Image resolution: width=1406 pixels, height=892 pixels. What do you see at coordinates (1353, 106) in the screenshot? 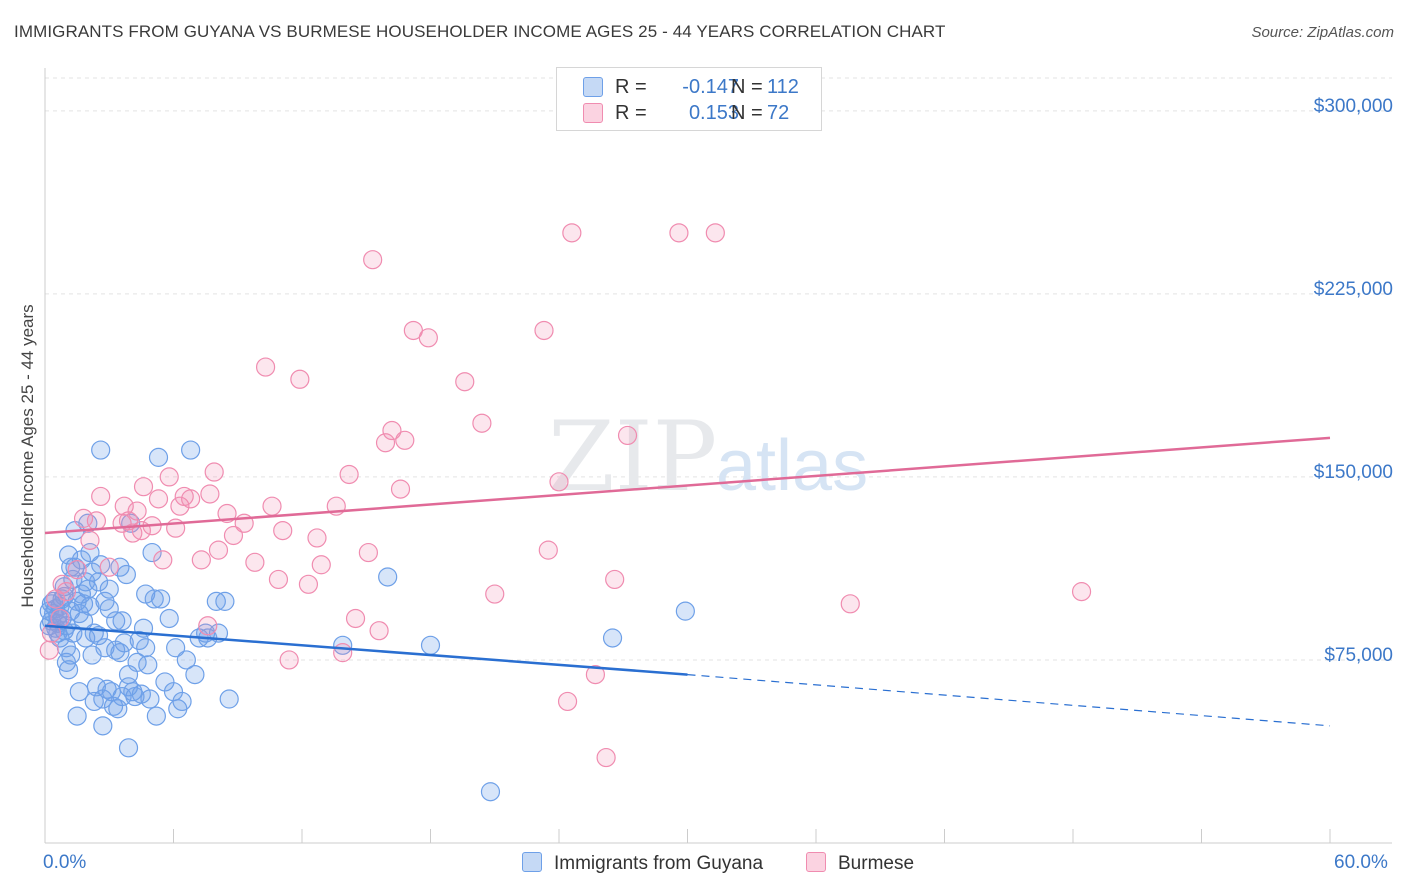
I see `y-tick-label: $300,000` at bounding box center [1353, 106].